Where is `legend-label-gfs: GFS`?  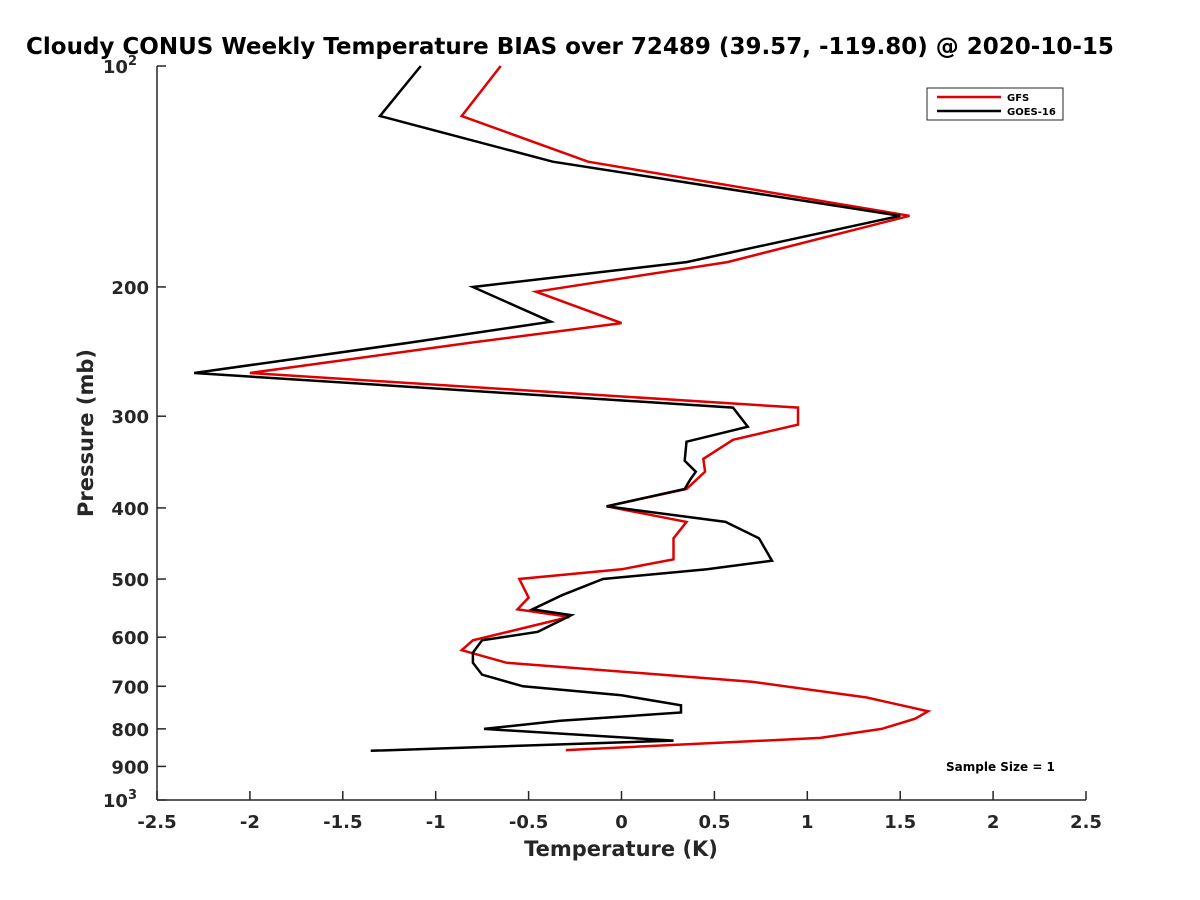 legend-label-gfs: GFS is located at coordinates (1018, 98).